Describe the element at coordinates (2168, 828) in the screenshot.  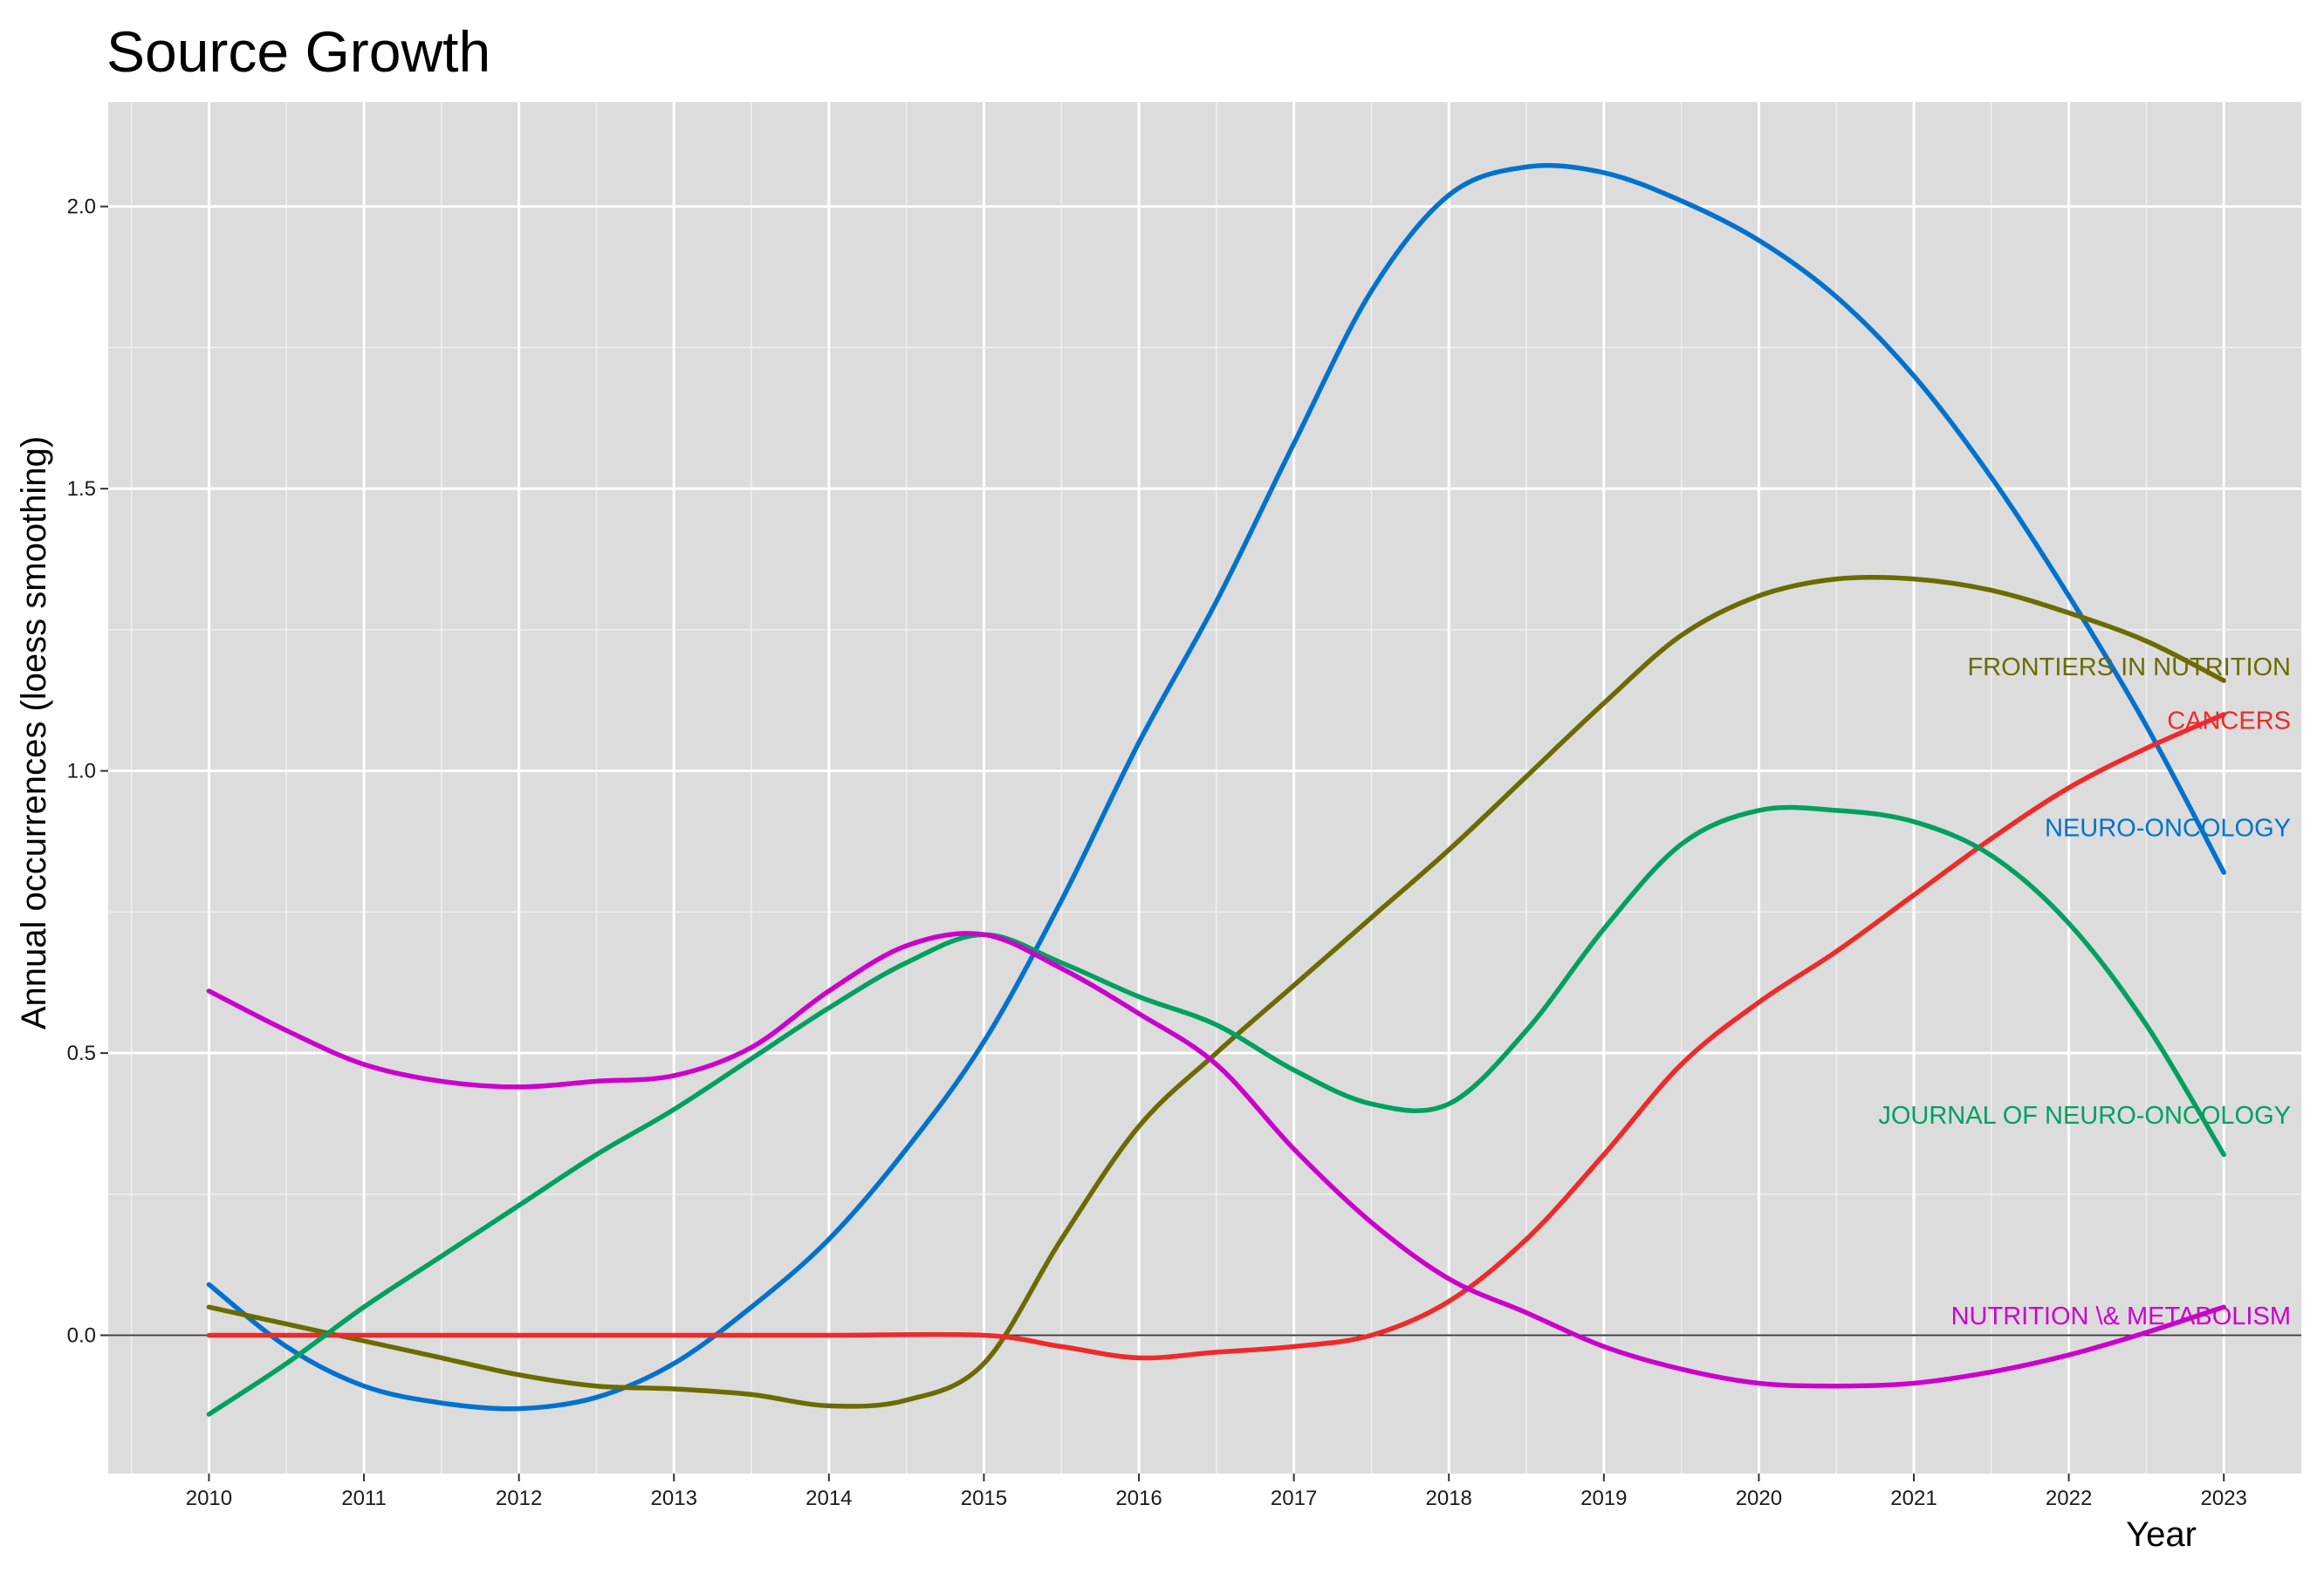
I see `series-label-neuro-oncology: NEURO-ONCOLOGY` at that location.